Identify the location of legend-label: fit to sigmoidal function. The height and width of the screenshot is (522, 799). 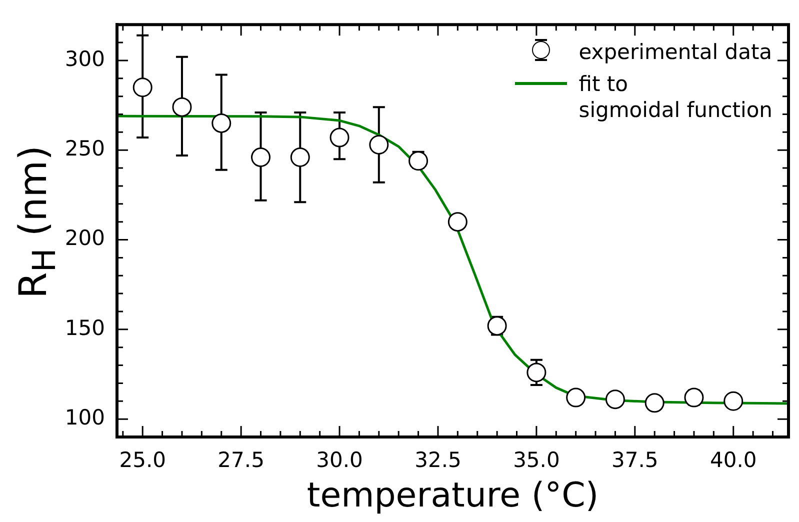
(675, 96).